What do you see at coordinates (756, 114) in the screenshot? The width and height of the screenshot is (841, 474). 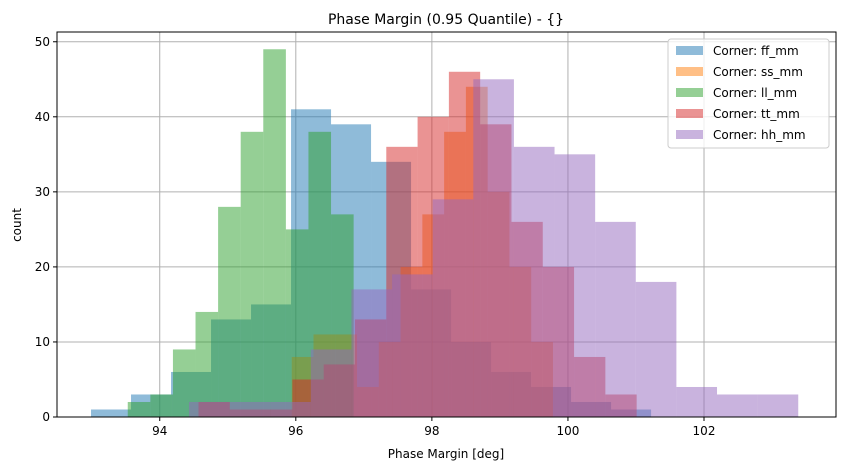 I see `legend-label: Corner: tt_mm` at bounding box center [756, 114].